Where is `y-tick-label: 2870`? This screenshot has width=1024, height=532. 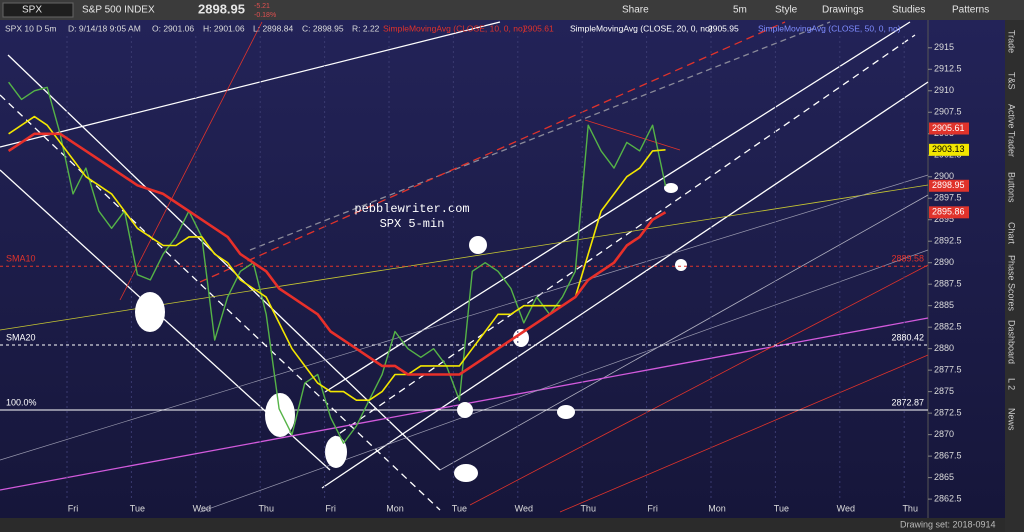 y-tick-label: 2870 is located at coordinates (944, 434).